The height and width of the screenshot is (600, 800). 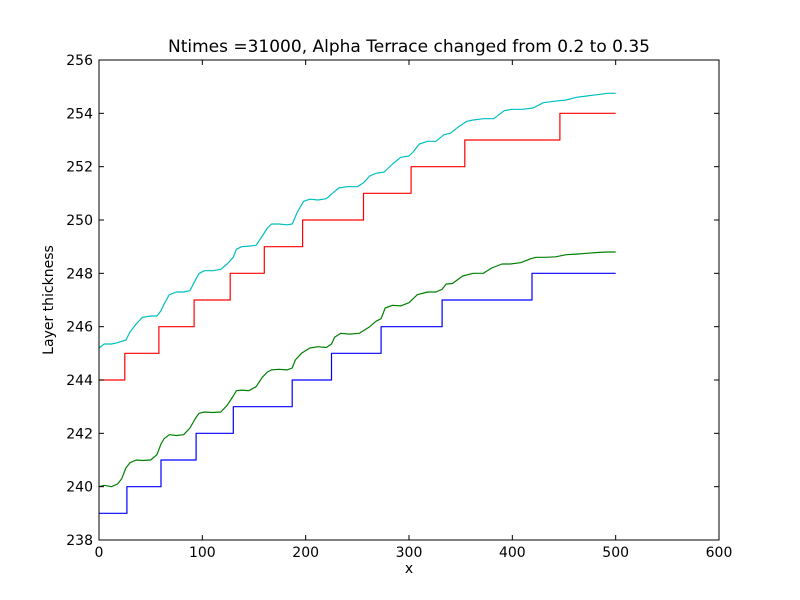 I want to click on y-tick-label: 248, so click(x=79, y=274).